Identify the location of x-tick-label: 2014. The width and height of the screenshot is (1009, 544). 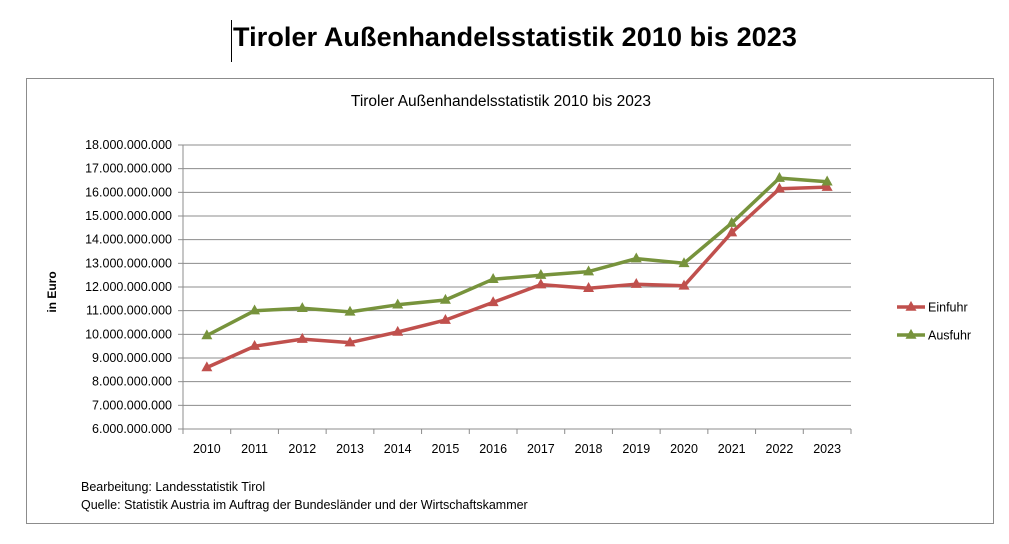
(398, 449).